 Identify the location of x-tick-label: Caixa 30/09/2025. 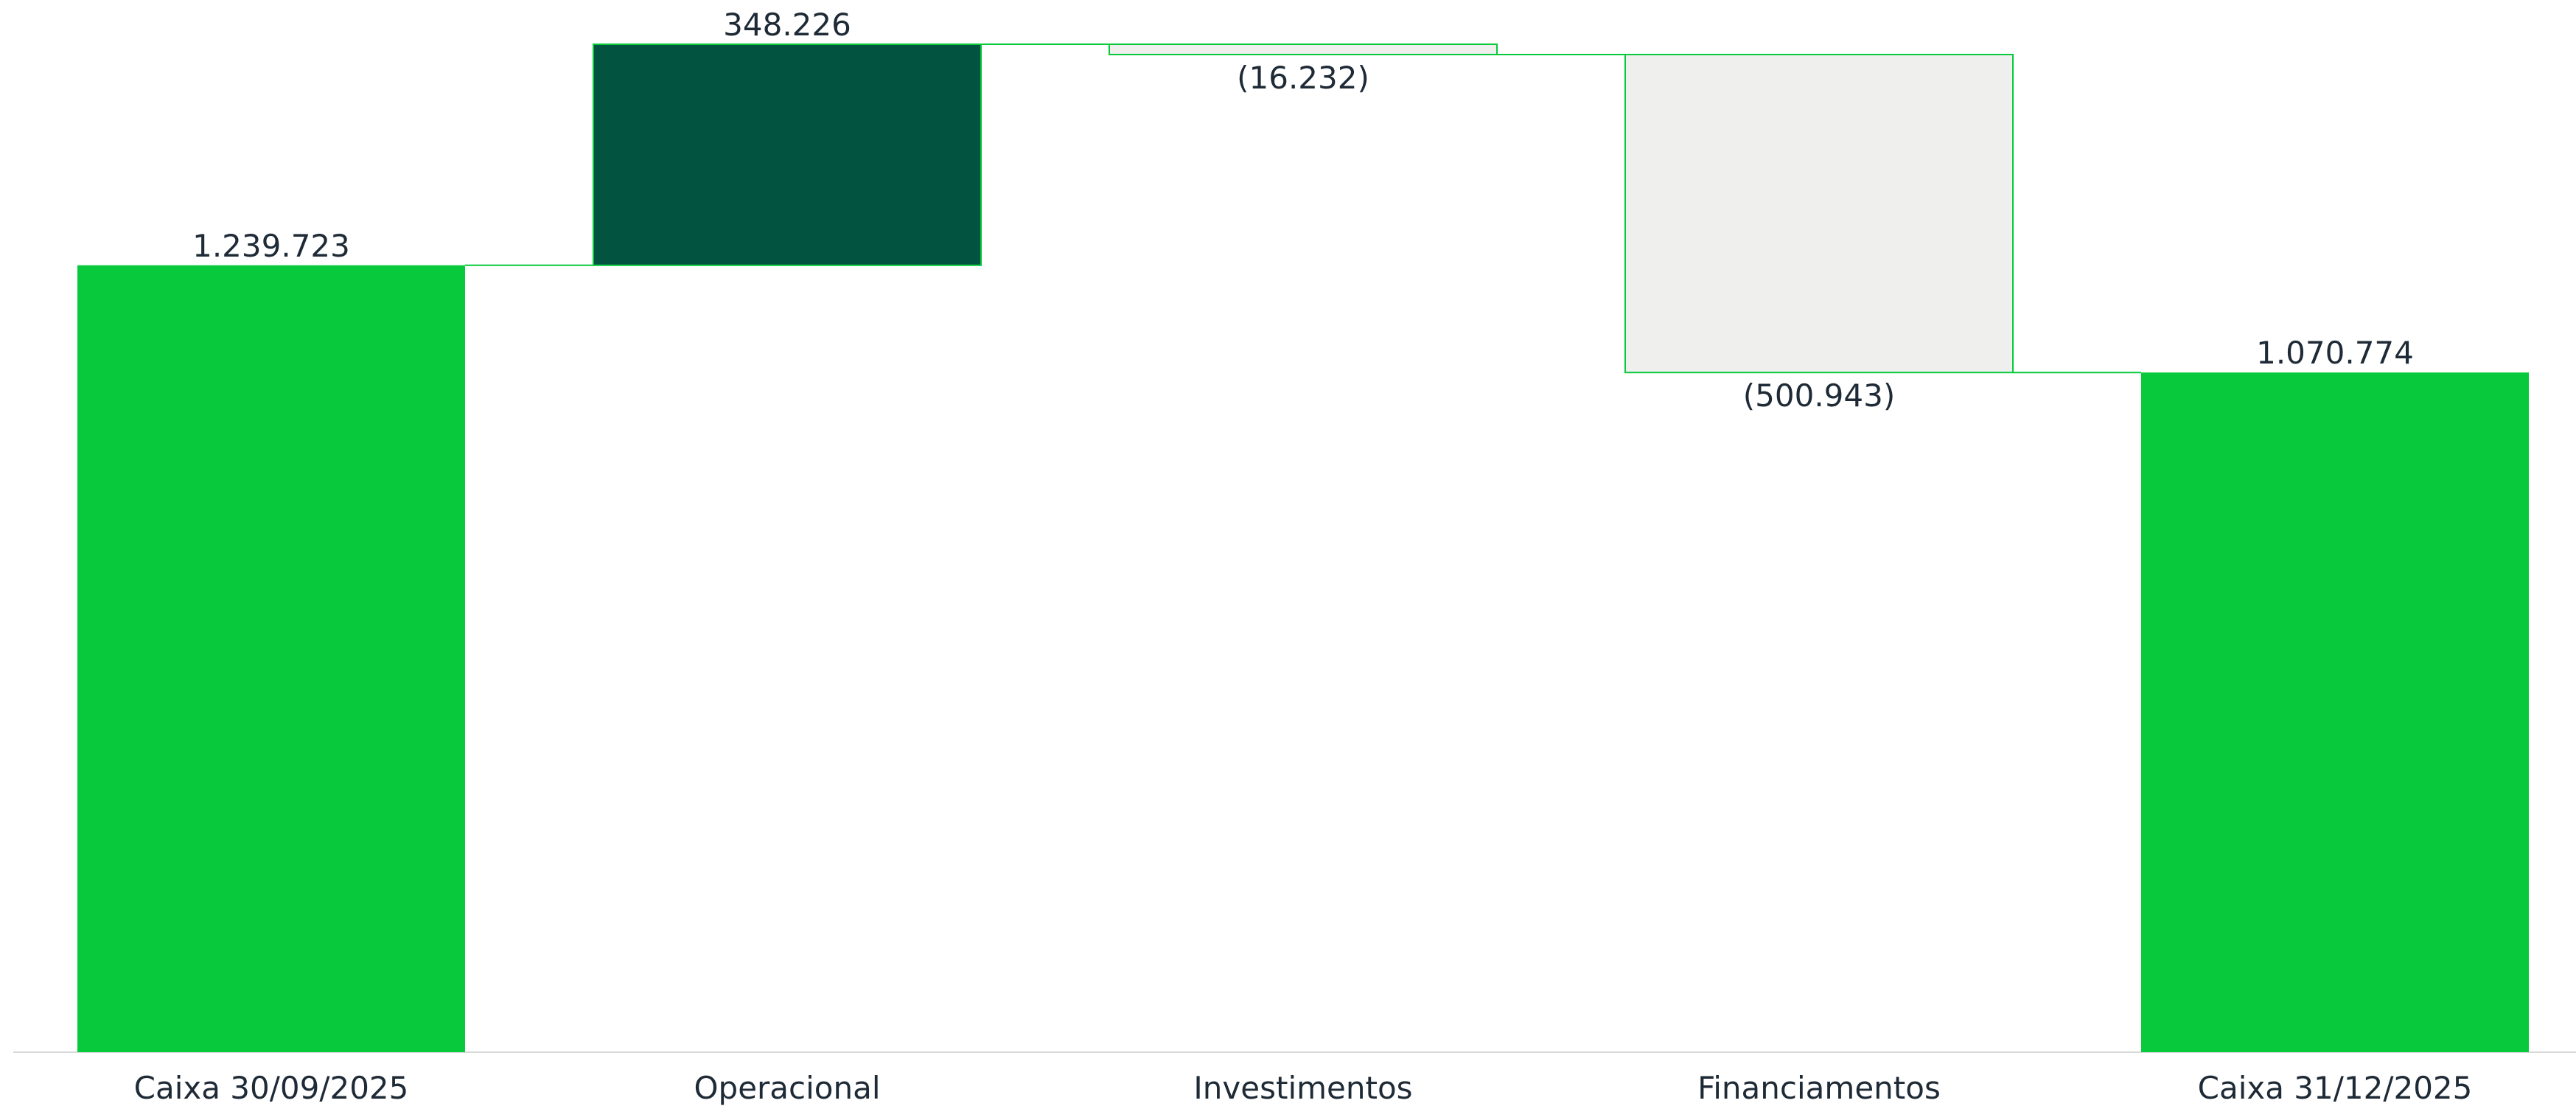
(271, 1088).